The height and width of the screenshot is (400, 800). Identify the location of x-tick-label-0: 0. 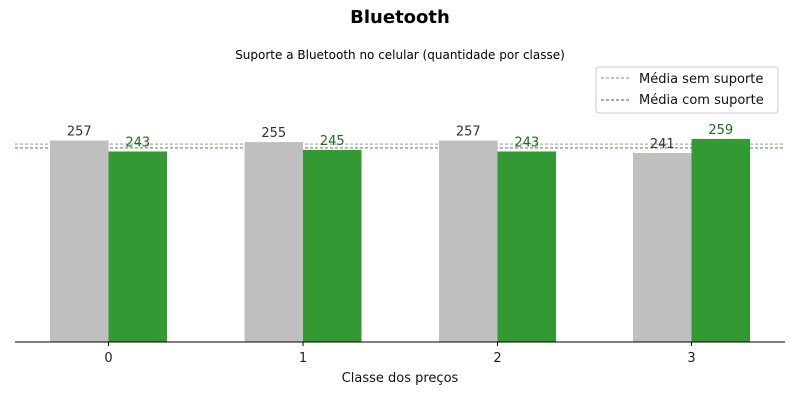
(108, 358).